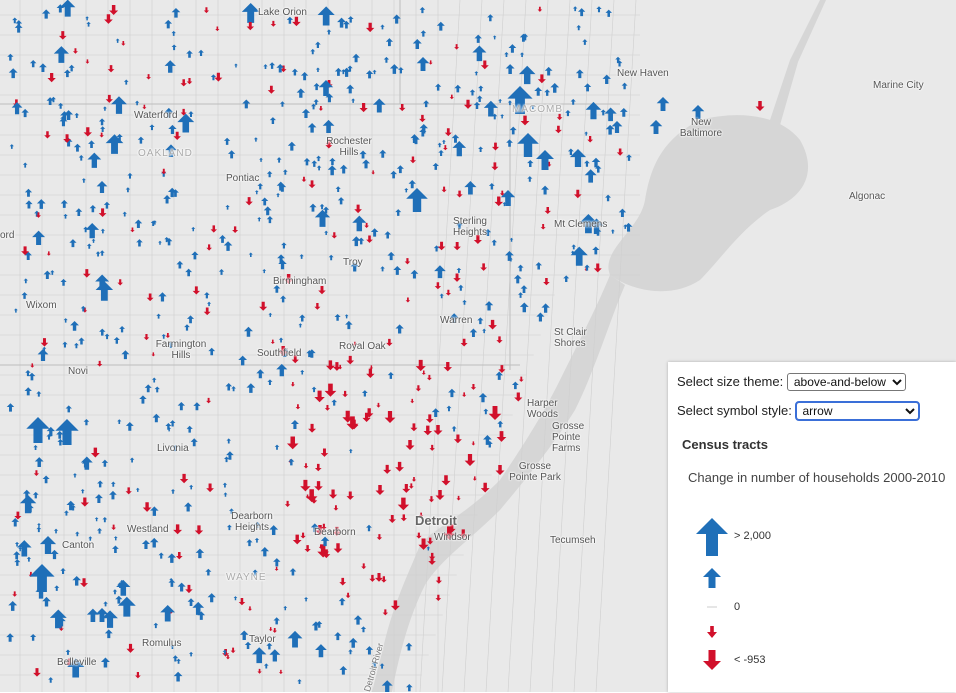 The width and height of the screenshot is (956, 693). Describe the element at coordinates (857, 411) in the screenshot. I see `symbol-style-select: arrow` at that location.